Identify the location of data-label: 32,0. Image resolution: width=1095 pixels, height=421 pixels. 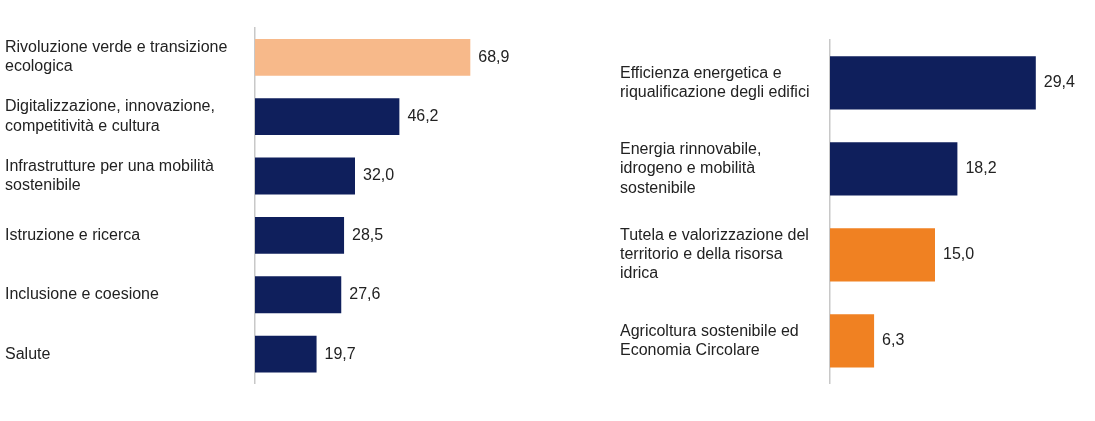
(379, 175).